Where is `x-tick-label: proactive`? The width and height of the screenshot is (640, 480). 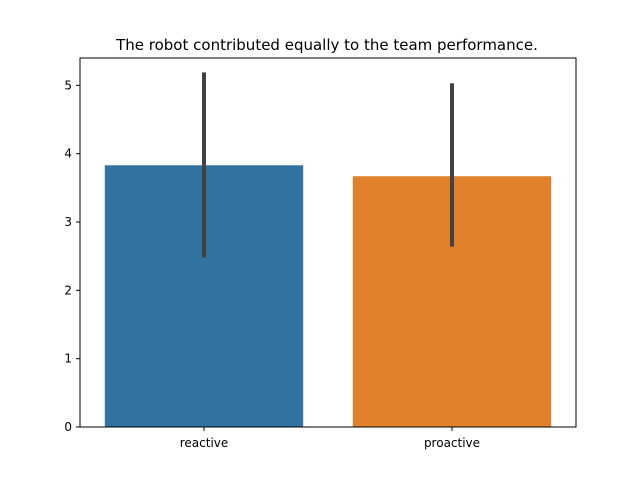
x-tick-label: proactive is located at coordinates (452, 443).